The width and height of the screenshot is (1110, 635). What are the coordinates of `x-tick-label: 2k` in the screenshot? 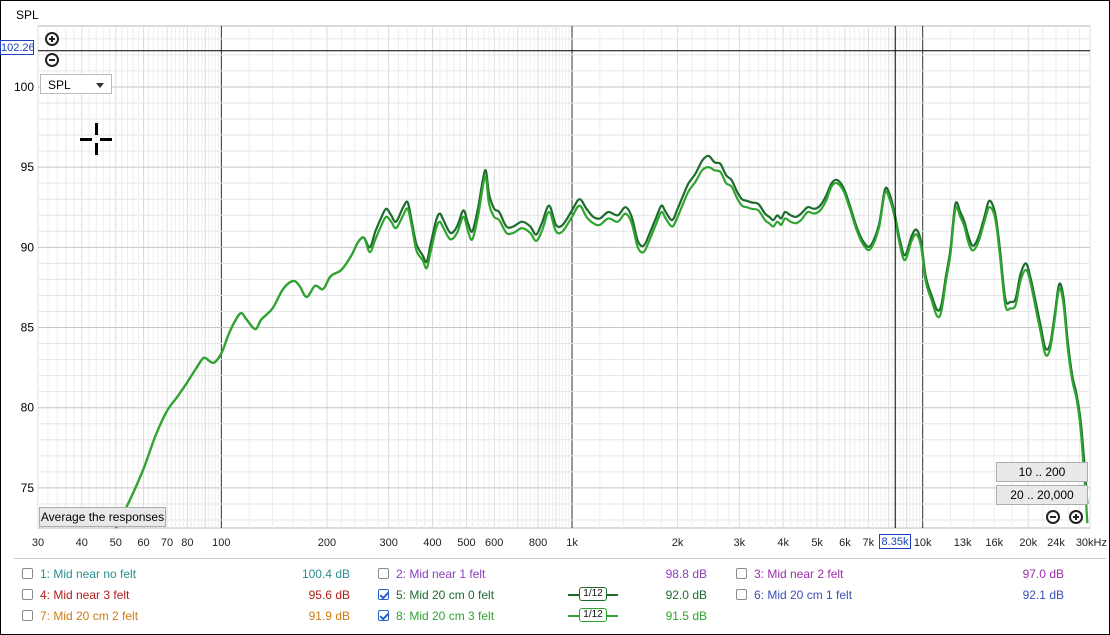 It's located at (678, 543).